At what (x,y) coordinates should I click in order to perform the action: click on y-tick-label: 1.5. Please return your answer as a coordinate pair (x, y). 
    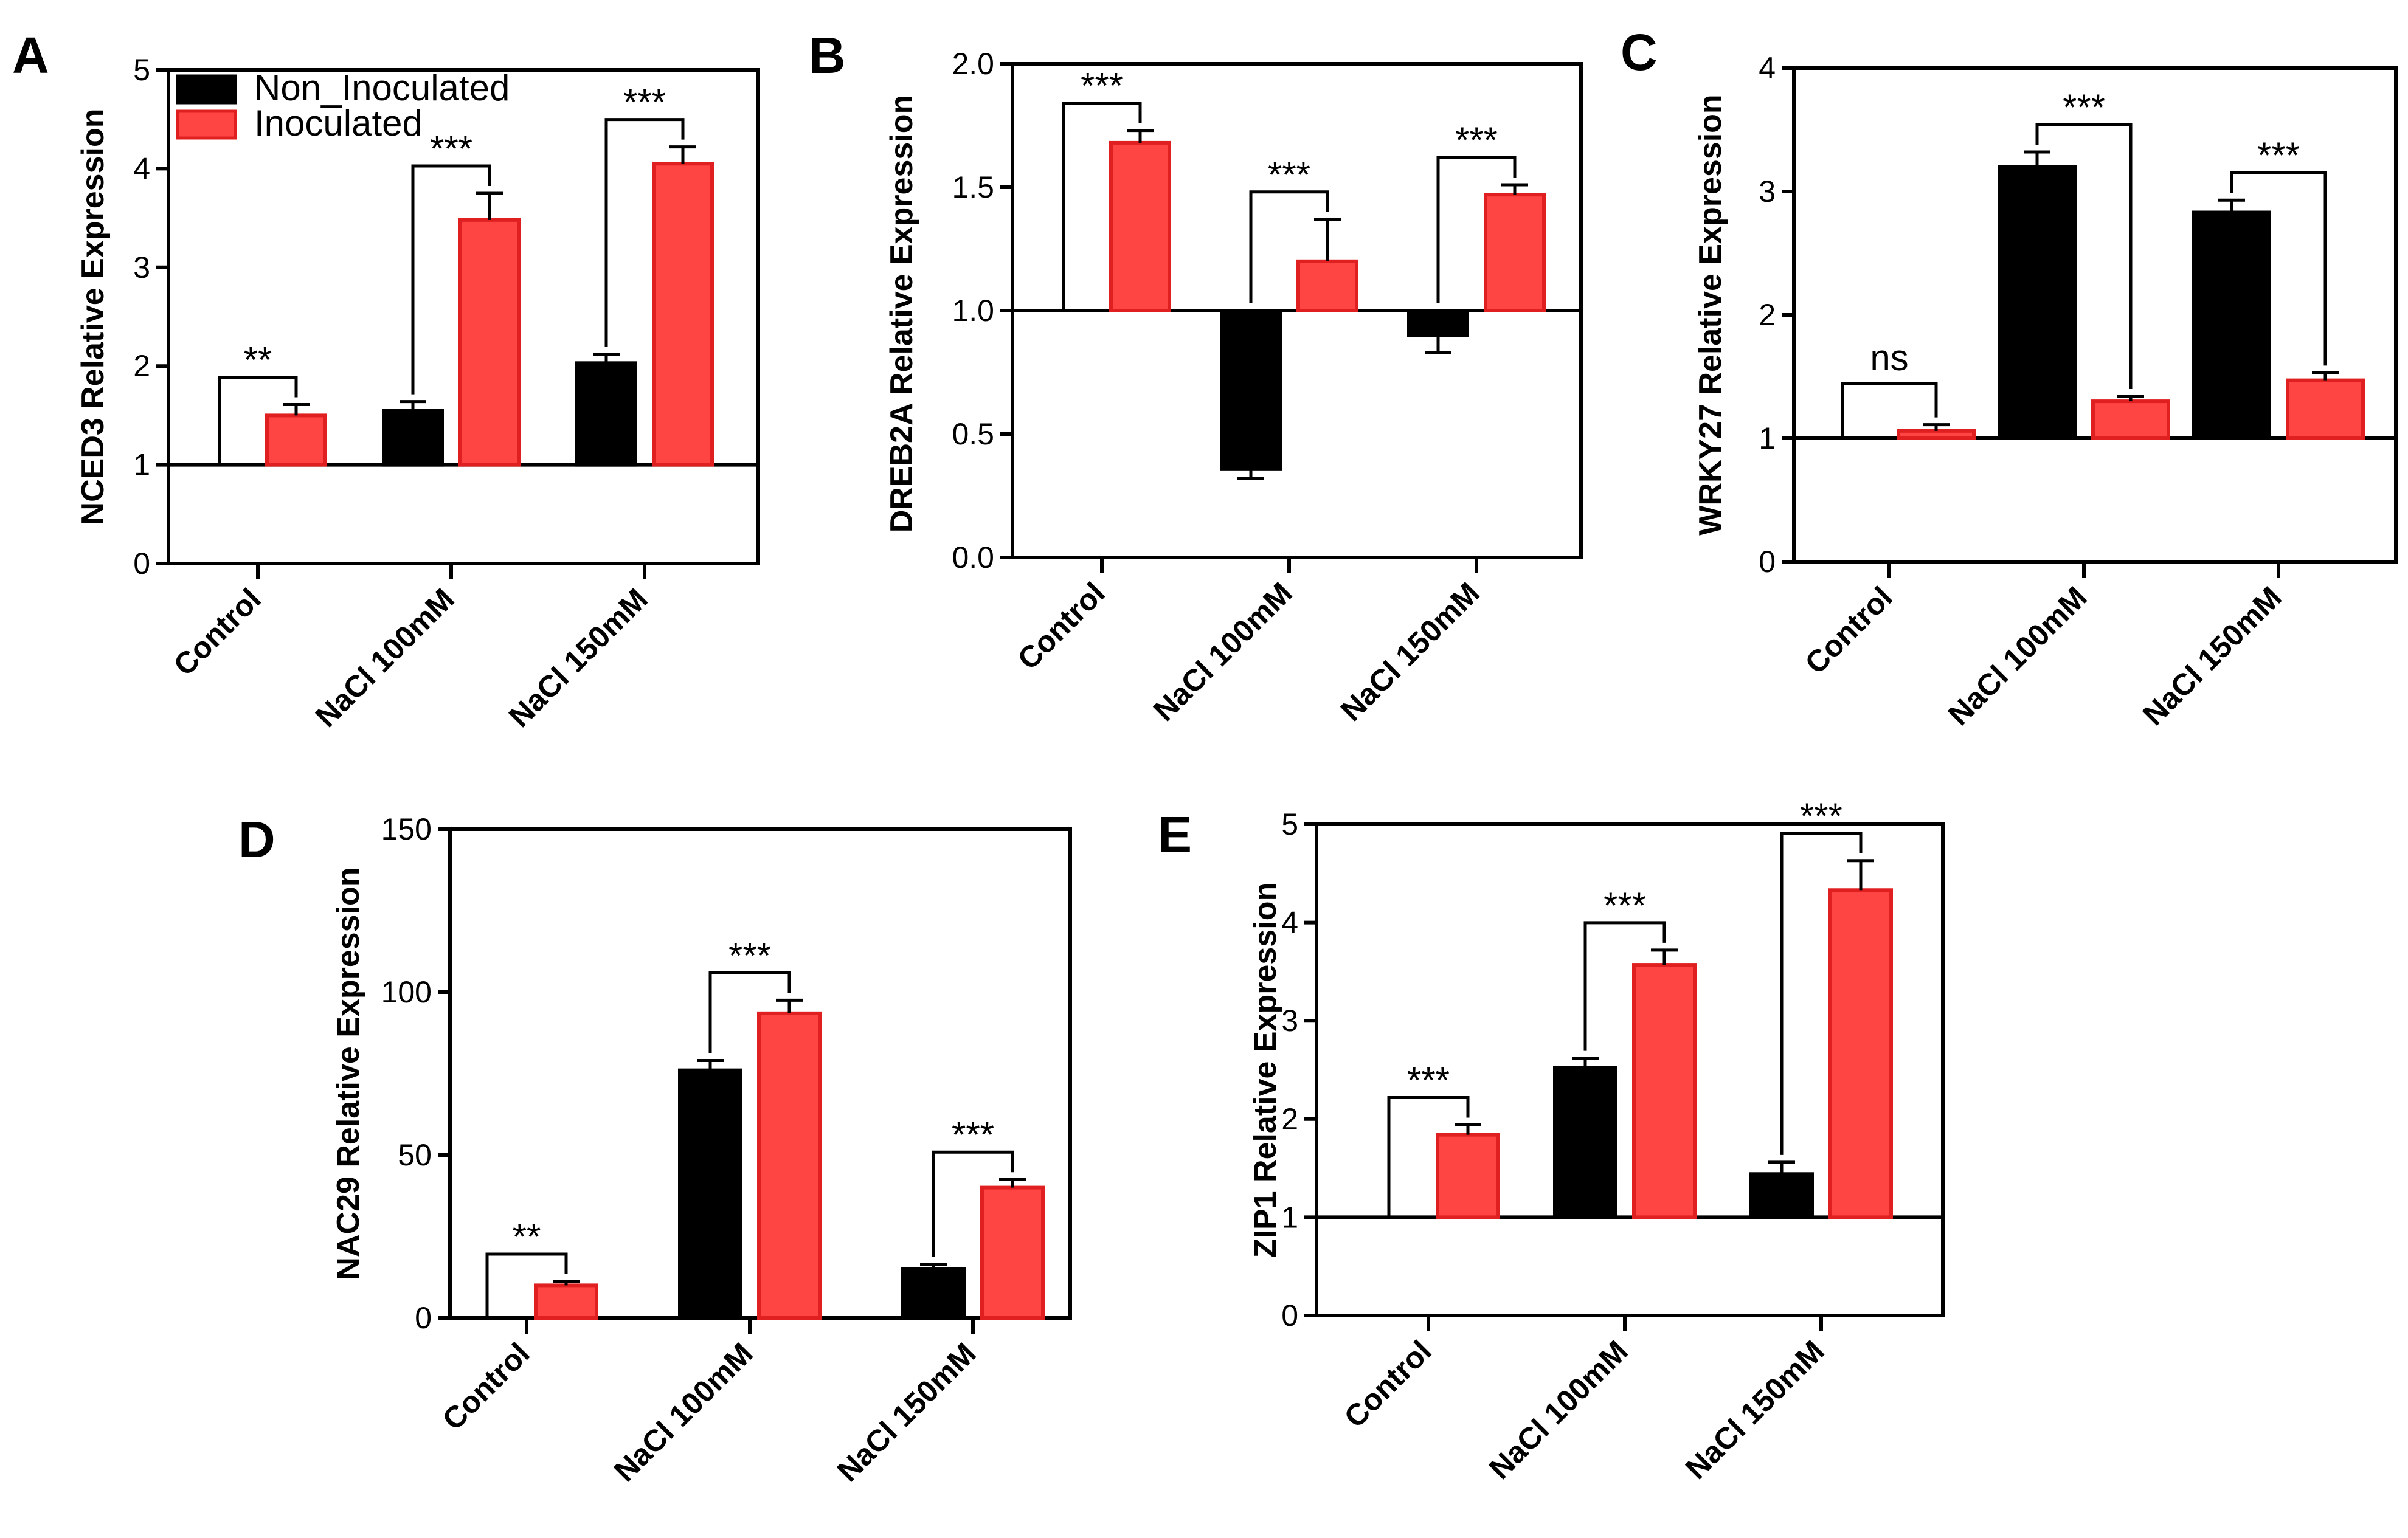
    Looking at the image, I should click on (973, 187).